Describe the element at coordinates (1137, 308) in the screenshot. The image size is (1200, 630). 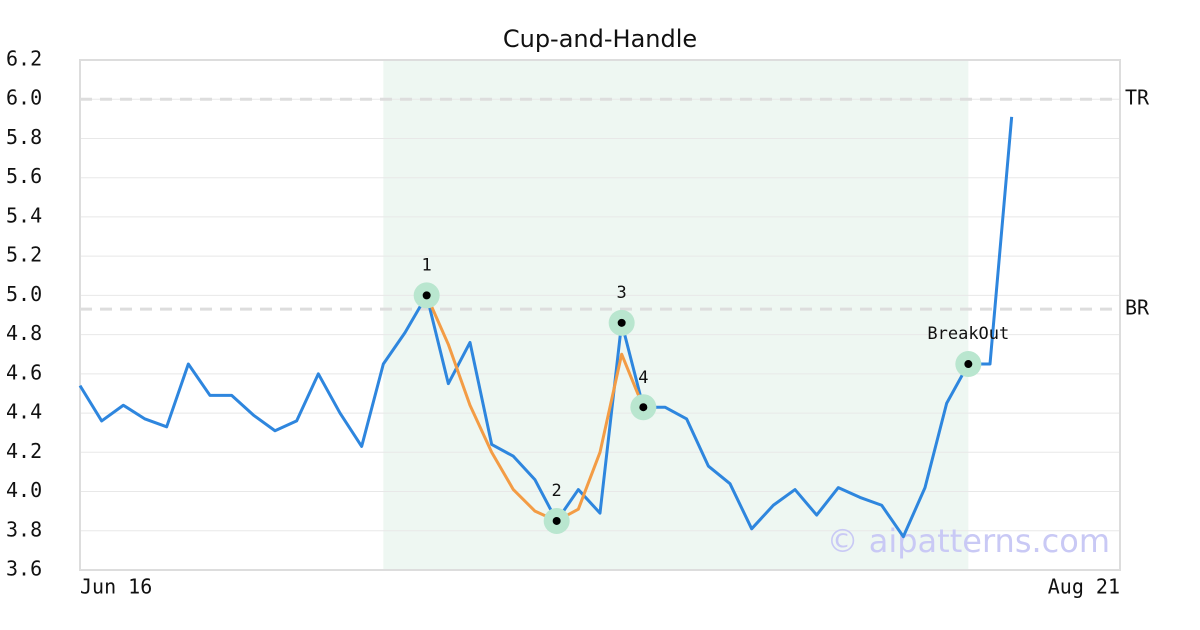
I see `level-label: BR` at that location.